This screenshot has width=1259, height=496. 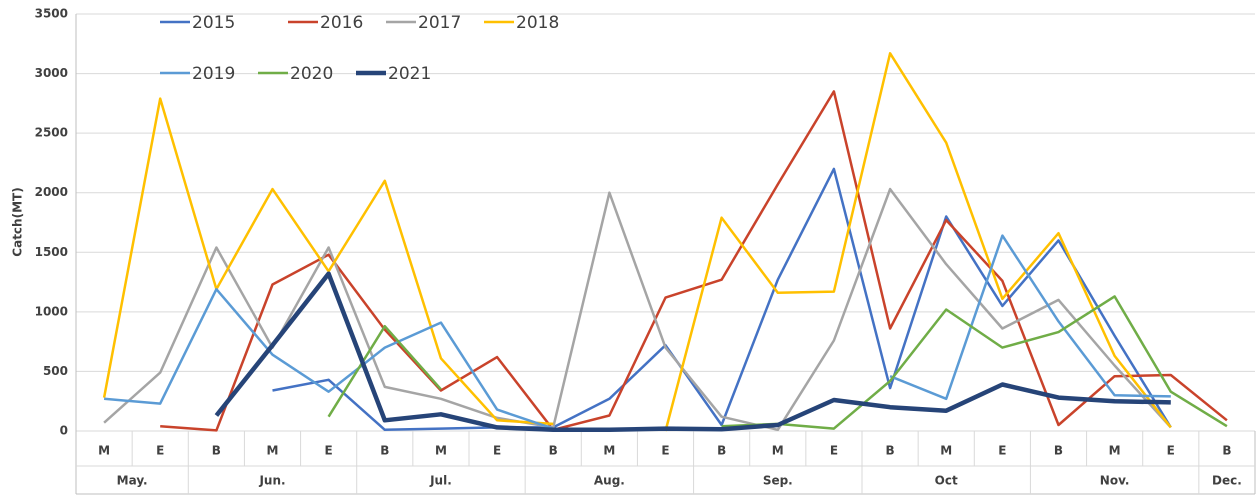 What do you see at coordinates (609, 481) in the screenshot?
I see `x-group-label: Aug.` at bounding box center [609, 481].